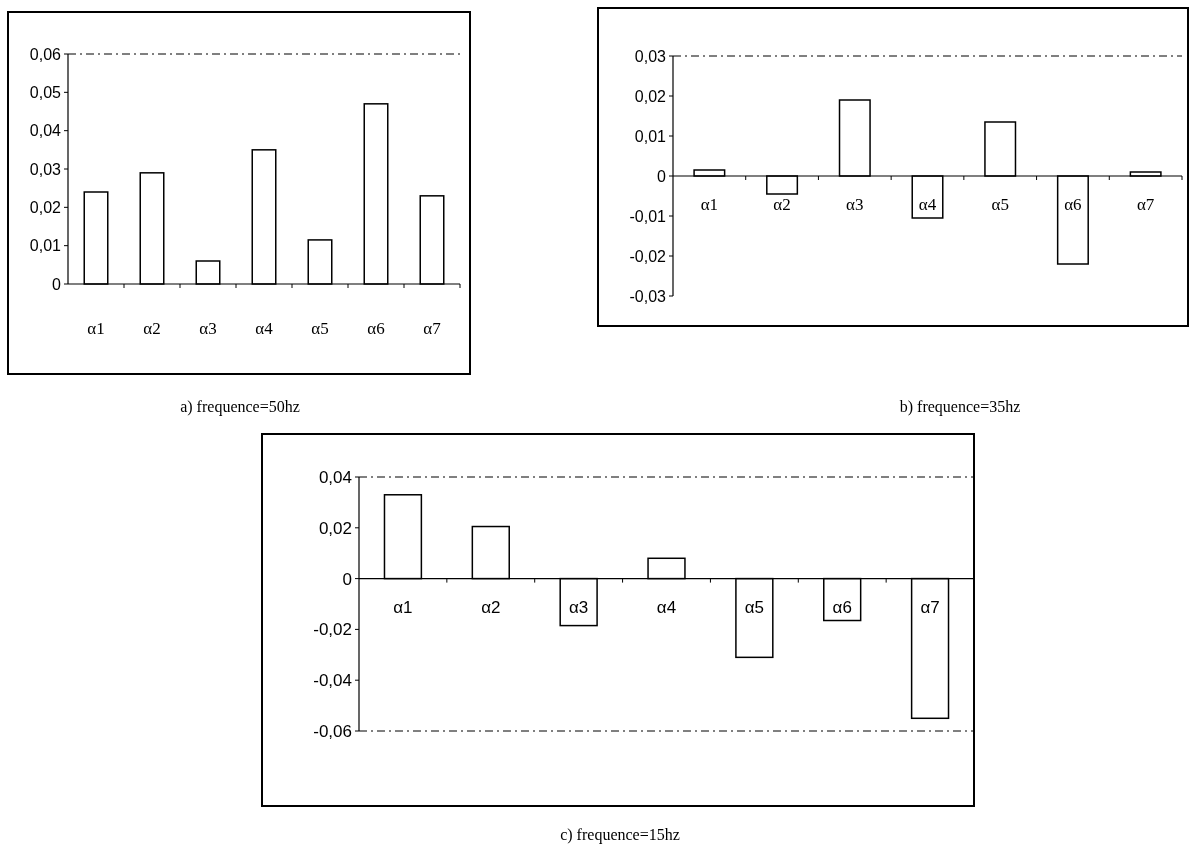 This screenshot has height=853, width=1192. Describe the element at coordinates (45, 54) in the screenshot. I see `y-tick-label: 0,06` at that location.